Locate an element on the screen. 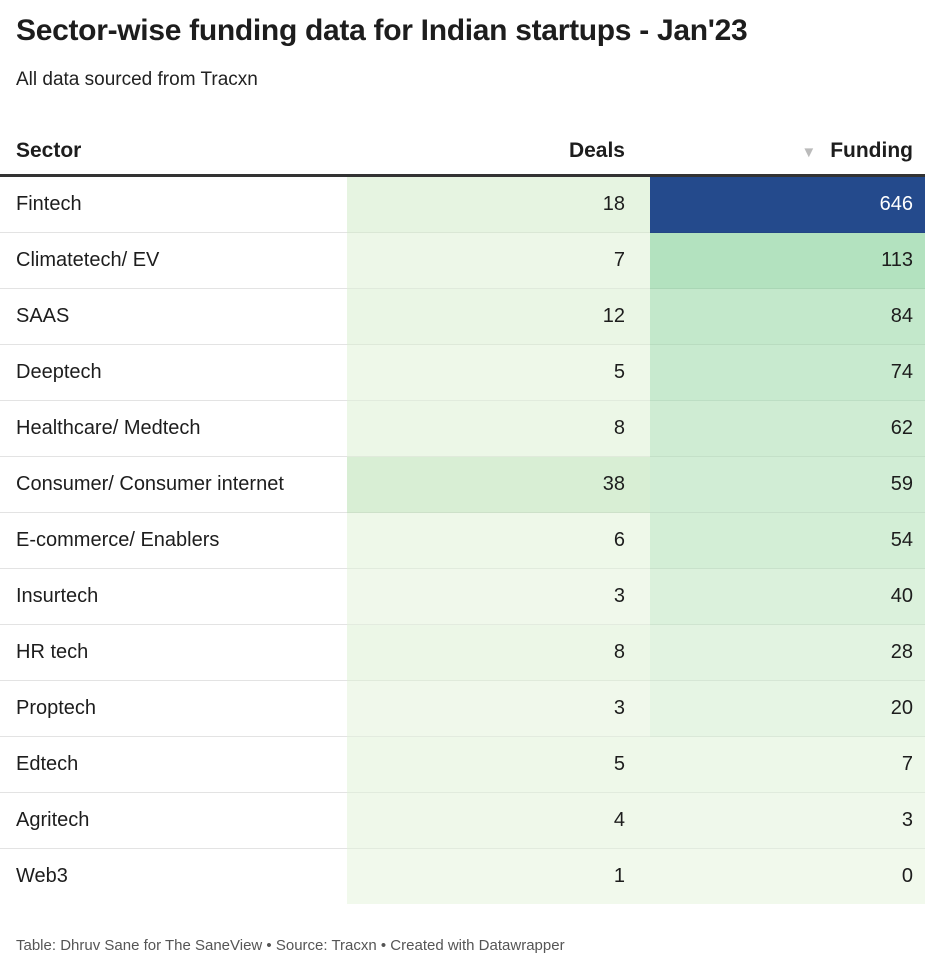  header-row: Sector Deals ▼ Funding is located at coordinates (462, 152).